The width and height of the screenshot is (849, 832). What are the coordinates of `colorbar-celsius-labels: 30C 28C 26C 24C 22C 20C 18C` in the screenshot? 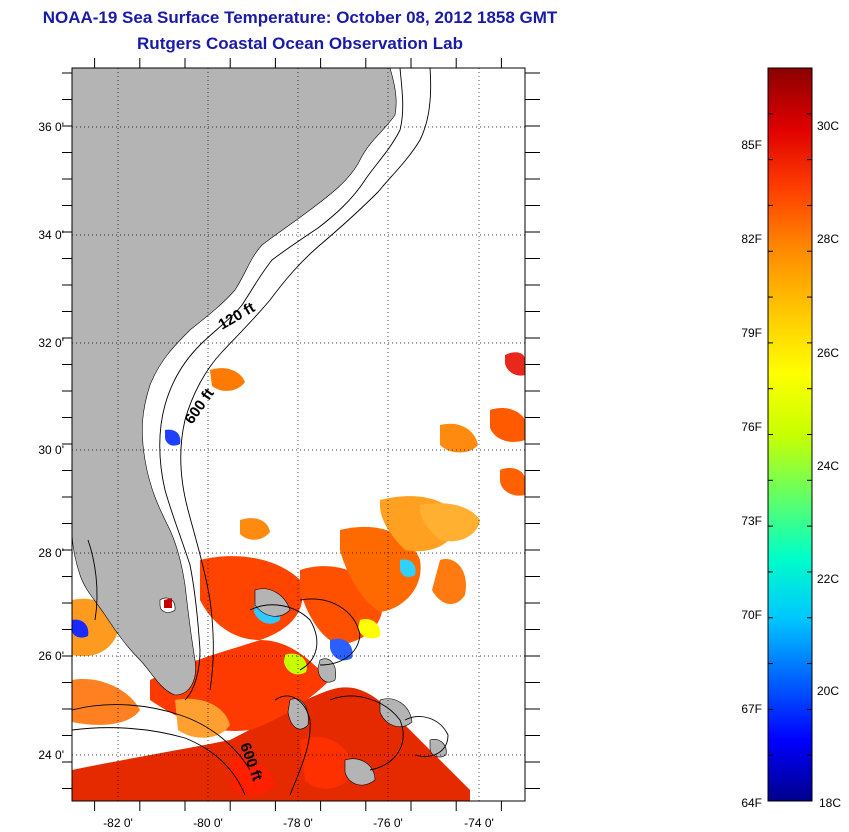 It's located at (829, 464).